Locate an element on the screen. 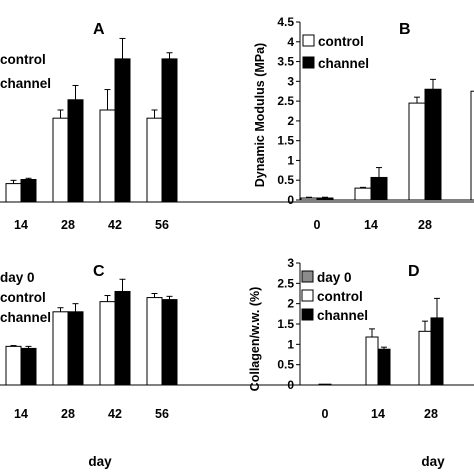 The width and height of the screenshot is (474, 474). panel-d-legend-control: control is located at coordinates (340, 296).